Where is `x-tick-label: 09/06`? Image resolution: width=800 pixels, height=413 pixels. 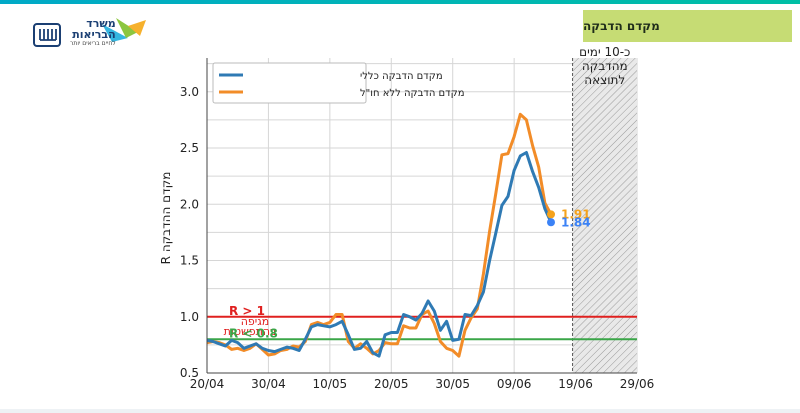
x-tick-label: 09/06 is located at coordinates (514, 384).